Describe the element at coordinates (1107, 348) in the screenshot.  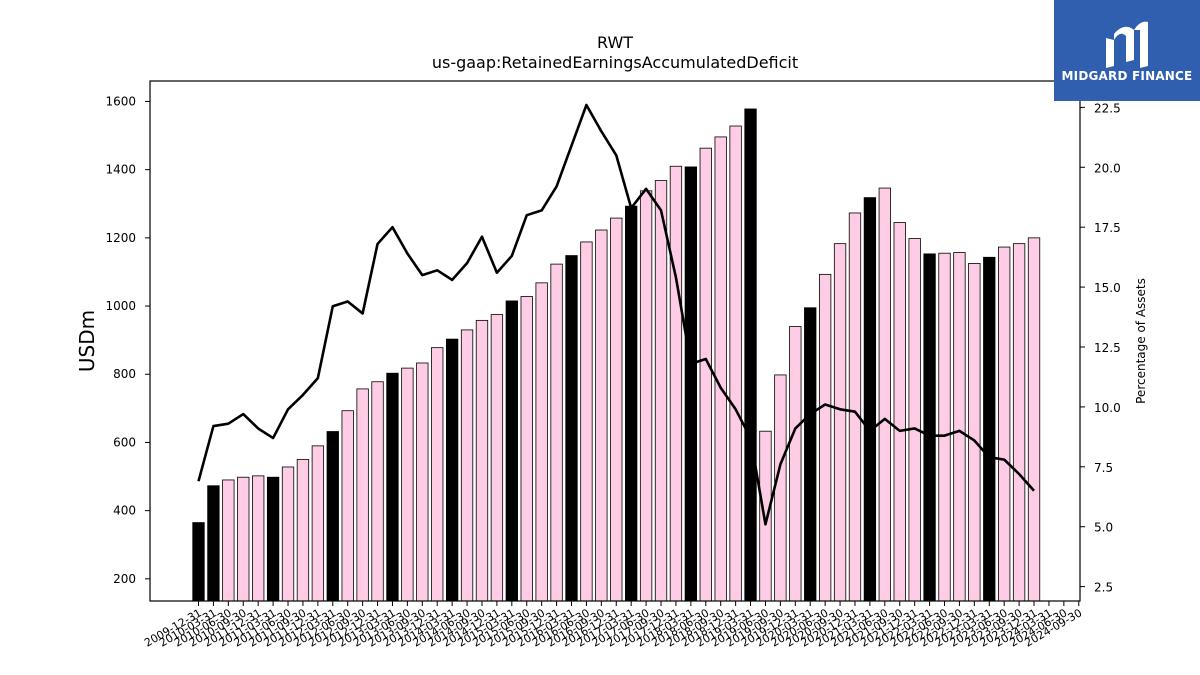
I see `y2-tick-label: 12.5` at that location.